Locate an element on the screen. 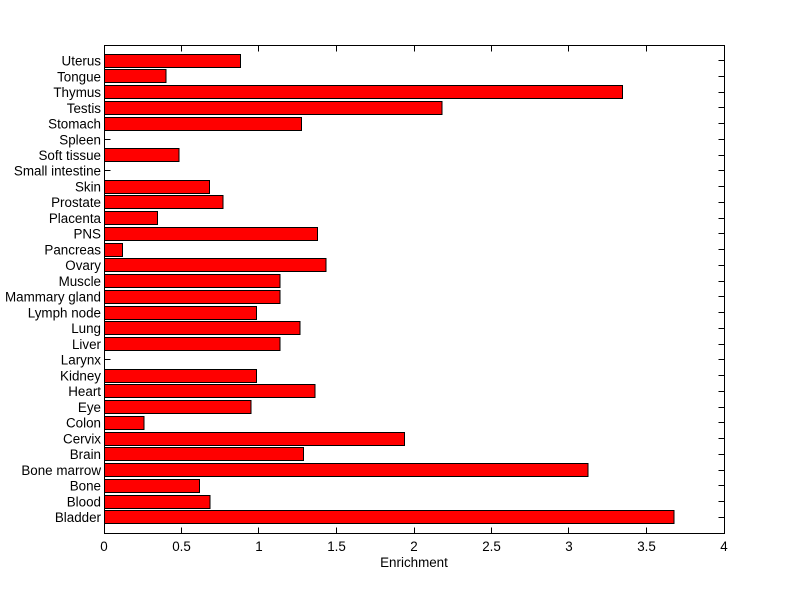  svg-text: Testis is located at coordinates (84, 108).